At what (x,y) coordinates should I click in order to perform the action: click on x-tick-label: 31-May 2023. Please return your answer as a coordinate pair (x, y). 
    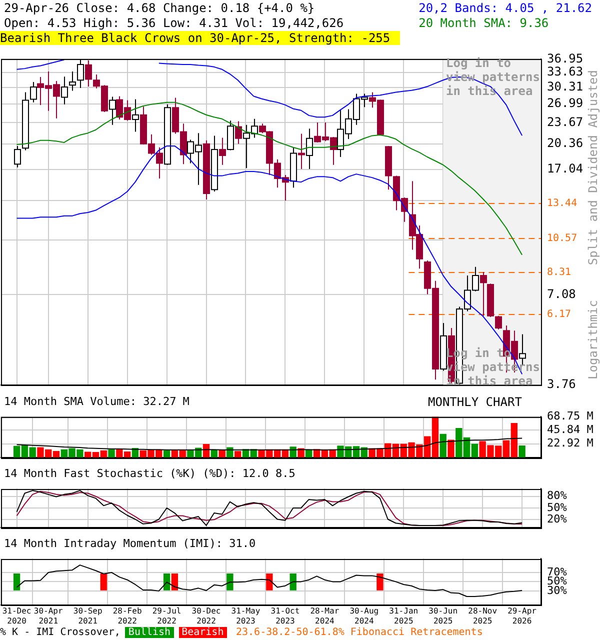
    Looking at the image, I should click on (245, 616).